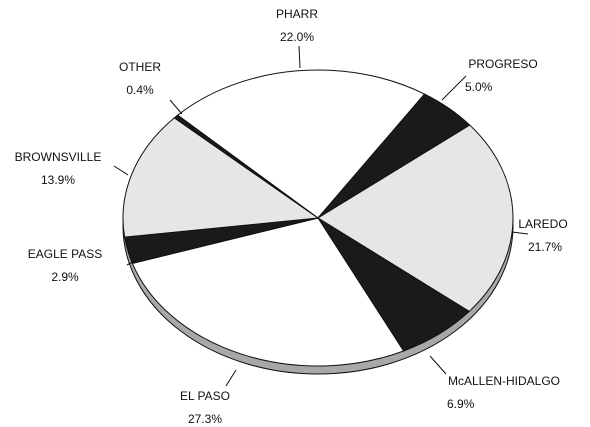 The image size is (590, 427). Describe the element at coordinates (140, 90) in the screenshot. I see `slice-value-label: 0.4%` at that location.